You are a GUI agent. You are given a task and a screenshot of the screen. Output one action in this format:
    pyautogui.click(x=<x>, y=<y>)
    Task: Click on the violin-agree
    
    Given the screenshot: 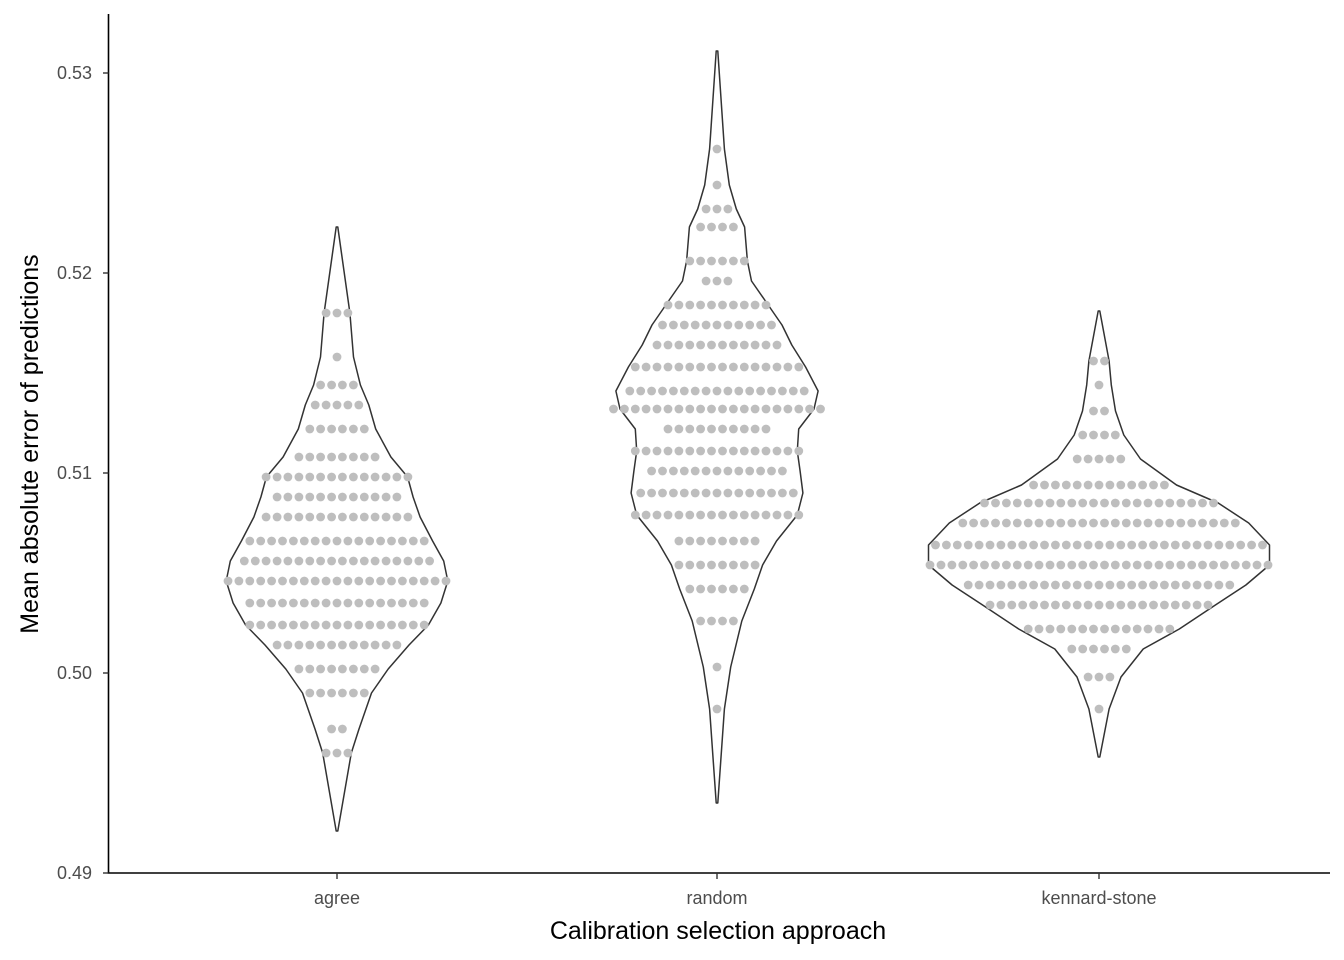 What is the action you would take?
    pyautogui.click(x=337, y=529)
    